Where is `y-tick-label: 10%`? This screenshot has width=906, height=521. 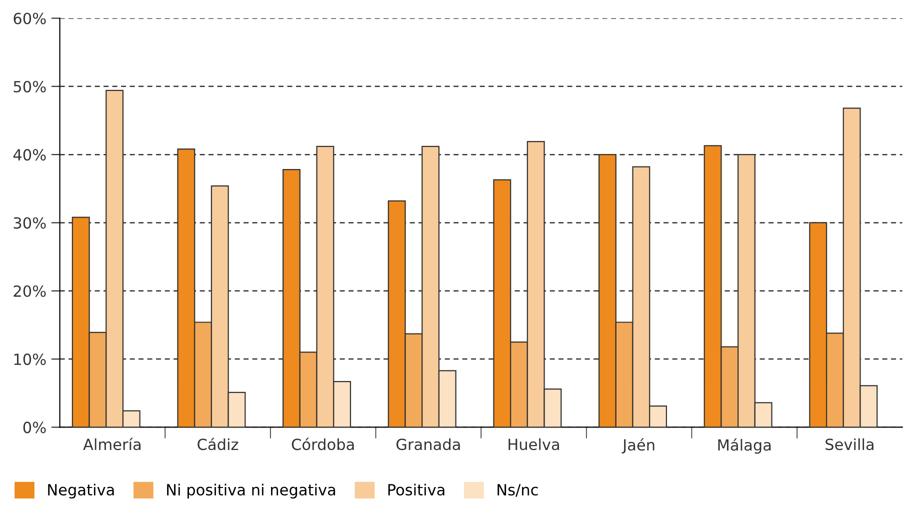 y-tick-label: 10% is located at coordinates (30, 360).